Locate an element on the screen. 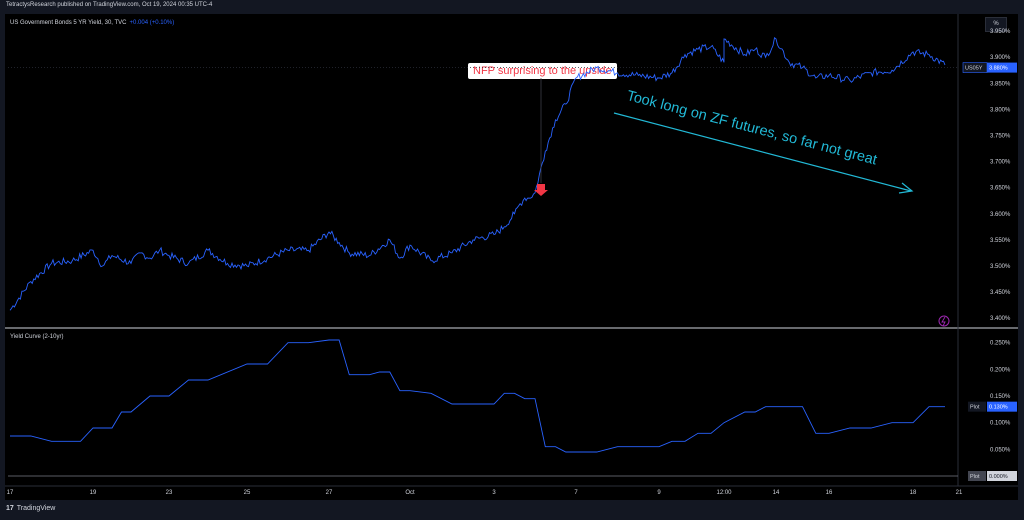  zero-tag-label-box is located at coordinates (977, 476).